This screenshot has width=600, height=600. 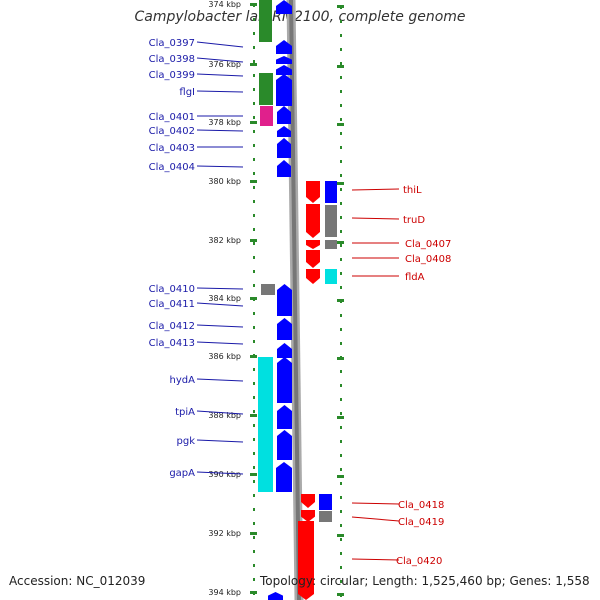 What do you see at coordinates (224, 64) in the screenshot?
I see `position-tick-label: 376 kbp` at bounding box center [224, 64].